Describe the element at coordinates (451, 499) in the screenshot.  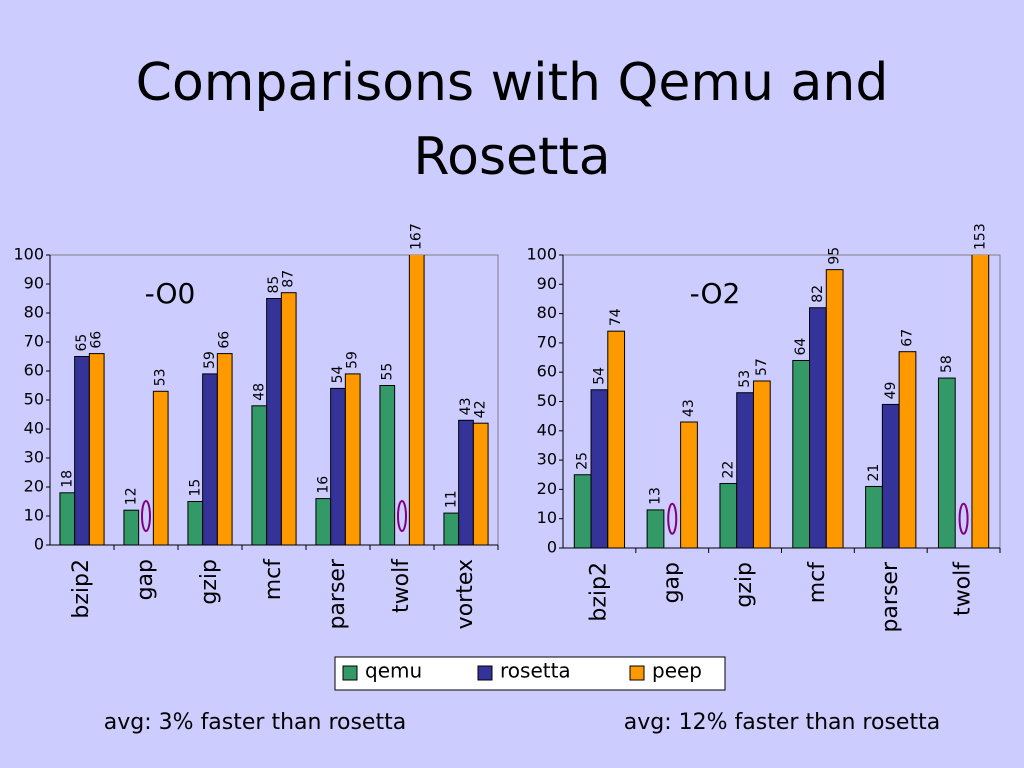
I see `value-label: 11` at that location.